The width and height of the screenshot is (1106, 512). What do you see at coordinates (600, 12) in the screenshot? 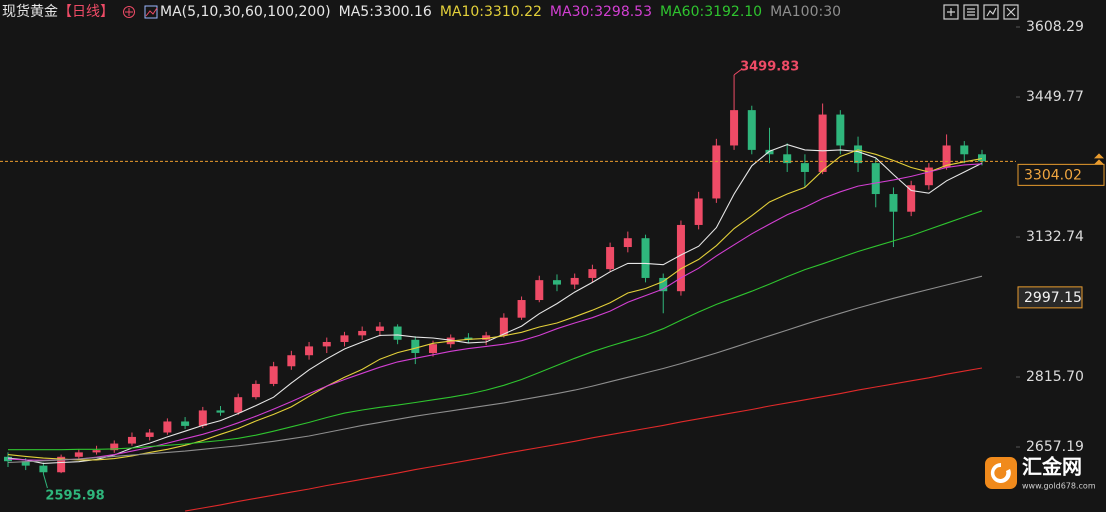
I see `legend-item: MA30:3298.53` at bounding box center [600, 12].